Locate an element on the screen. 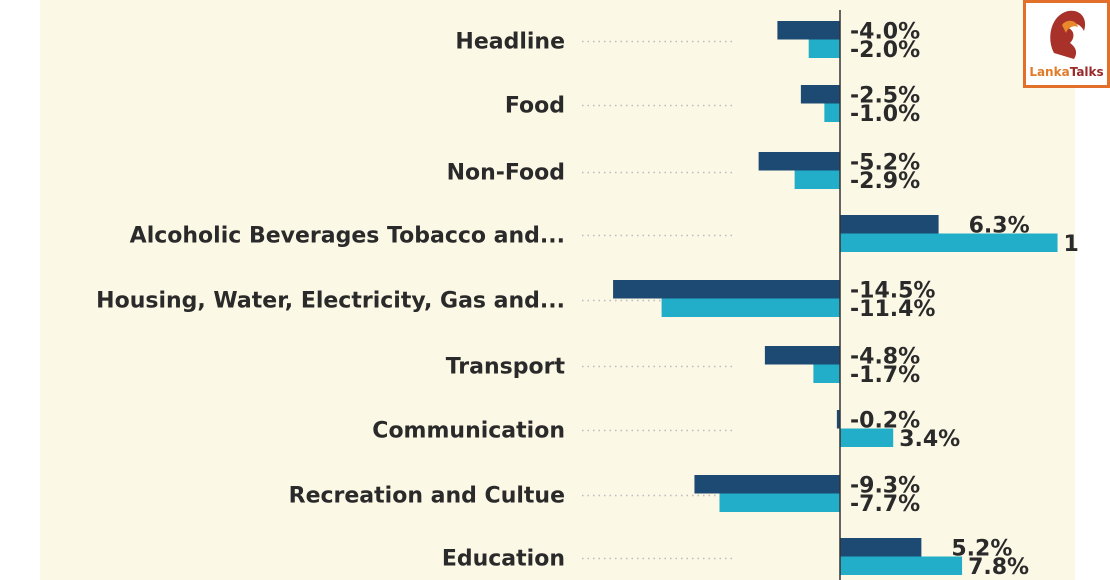 This screenshot has width=1110, height=580. category-label: Food is located at coordinates (535, 106).